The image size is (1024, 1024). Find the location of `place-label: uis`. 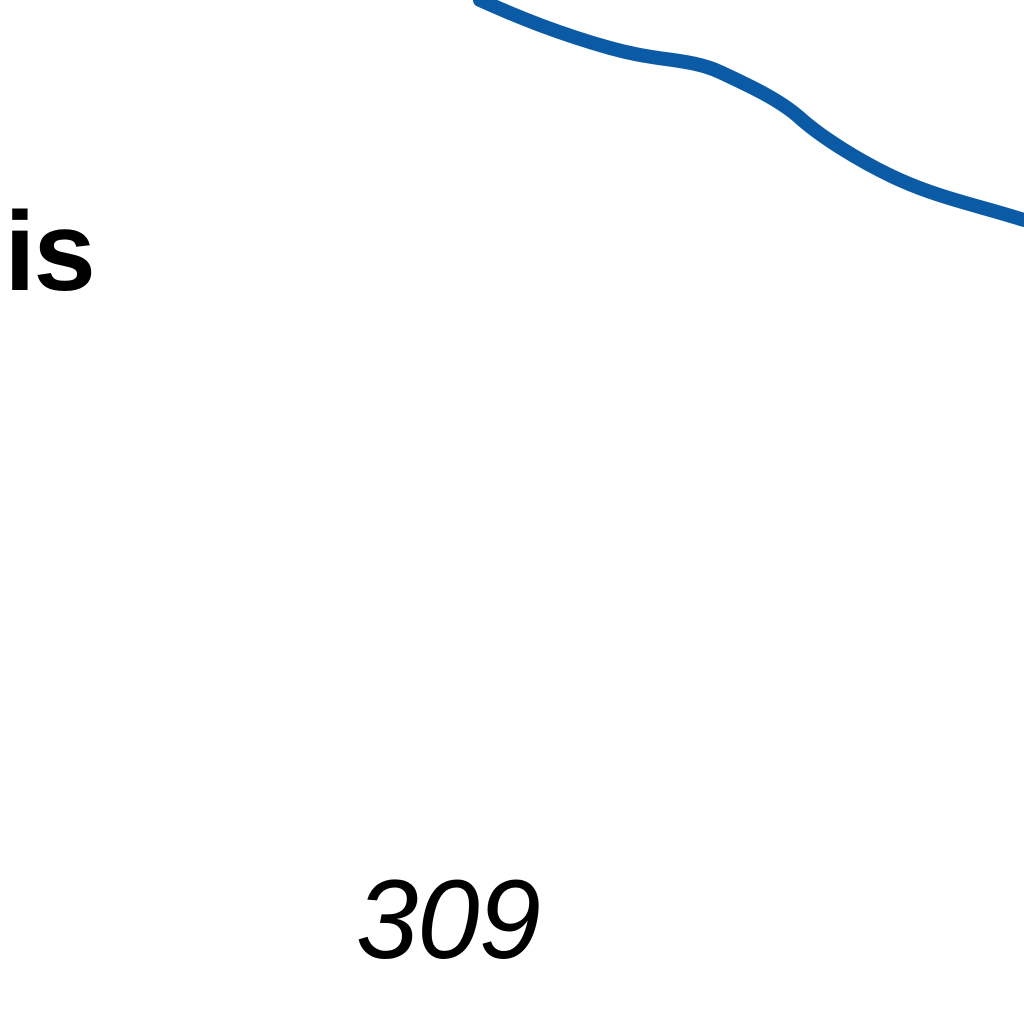

place-label: uis is located at coordinates (48, 251).